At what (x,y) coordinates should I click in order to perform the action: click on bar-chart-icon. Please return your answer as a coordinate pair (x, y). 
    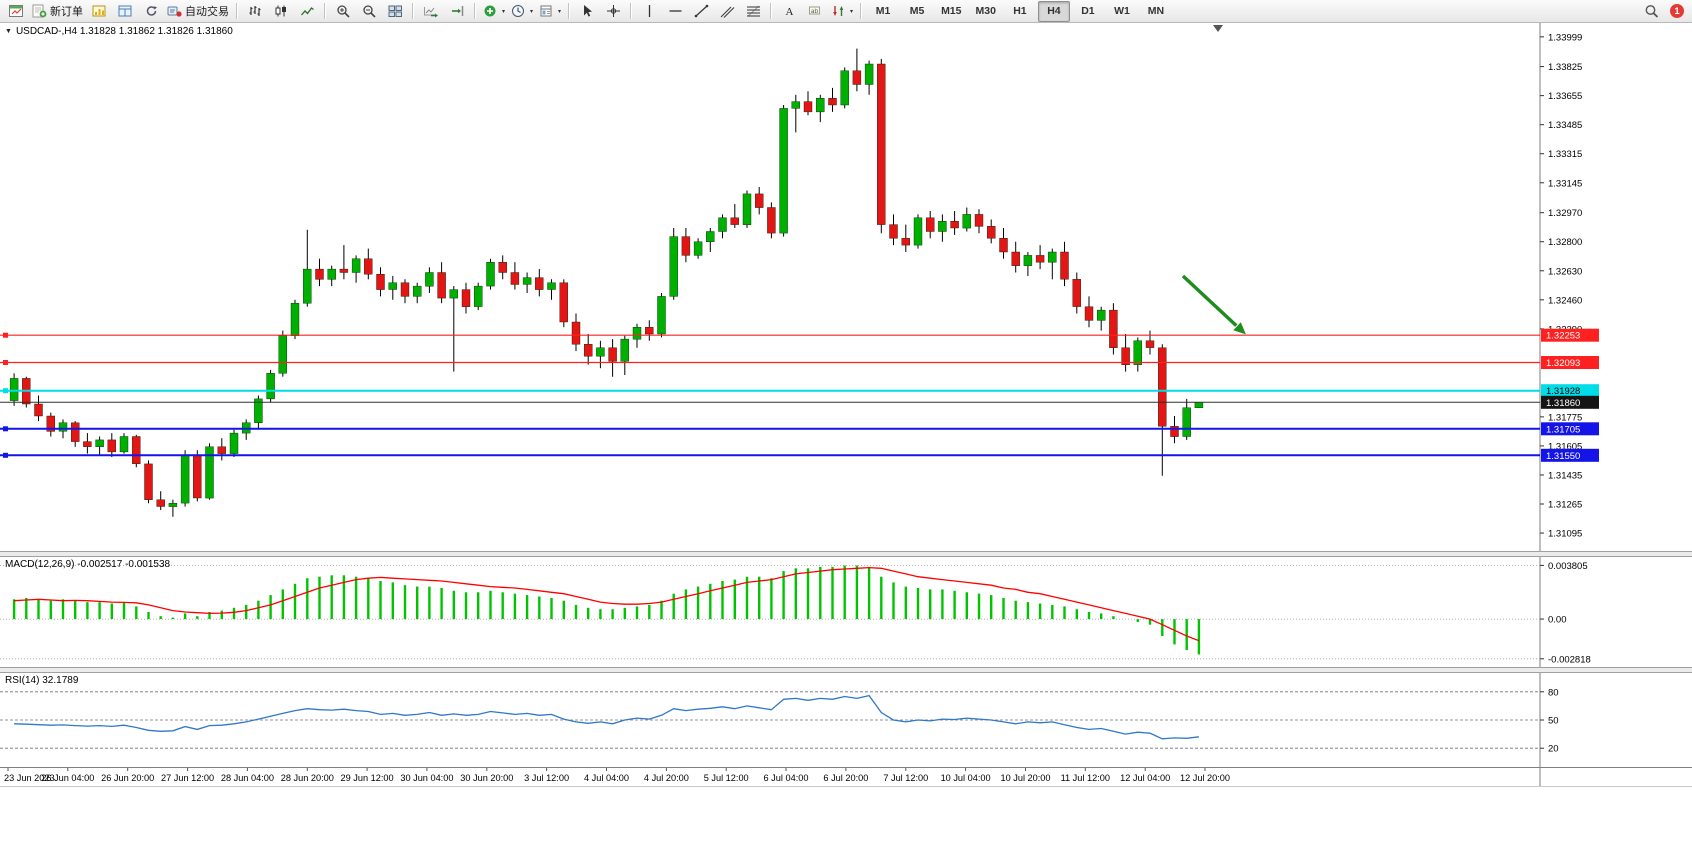
    Looking at the image, I should click on (255, 11).